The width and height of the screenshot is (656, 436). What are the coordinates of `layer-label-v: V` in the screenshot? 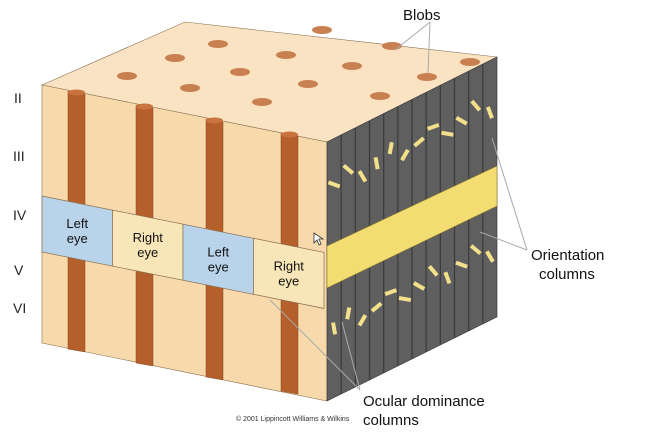 It's located at (19, 270).